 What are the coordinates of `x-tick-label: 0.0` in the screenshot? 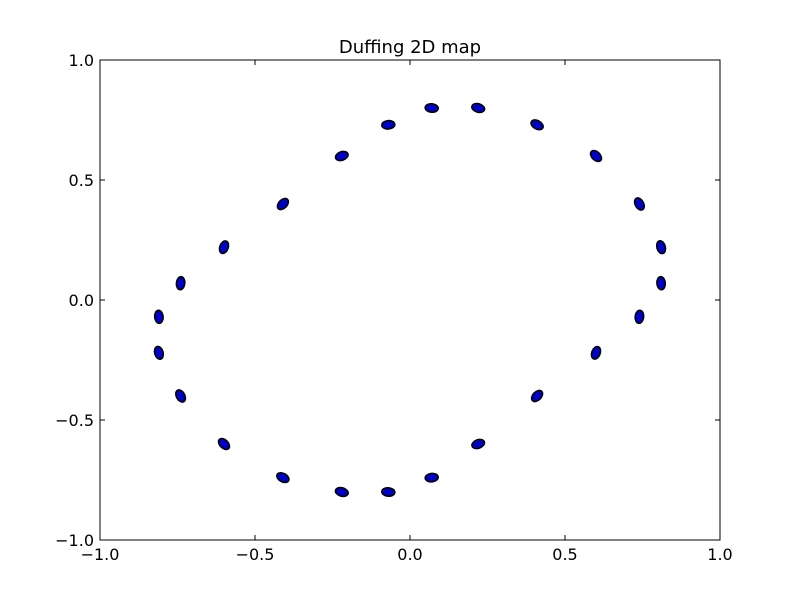 It's located at (409, 554).